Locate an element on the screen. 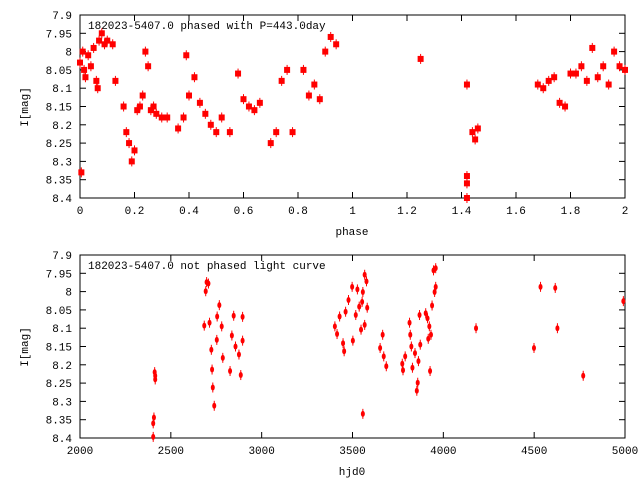  y-tick-label: 8.3 is located at coordinates (62, 403).